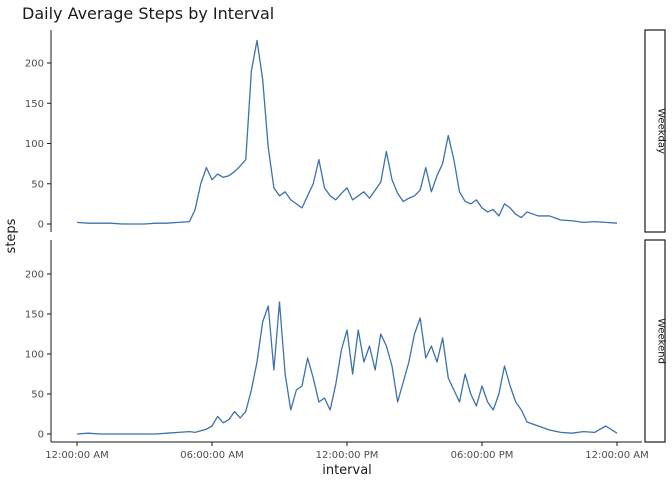 This screenshot has height=480, width=672. What do you see at coordinates (347, 455) in the screenshot?
I see `x-tick-label: 12:00:00 PM` at bounding box center [347, 455].